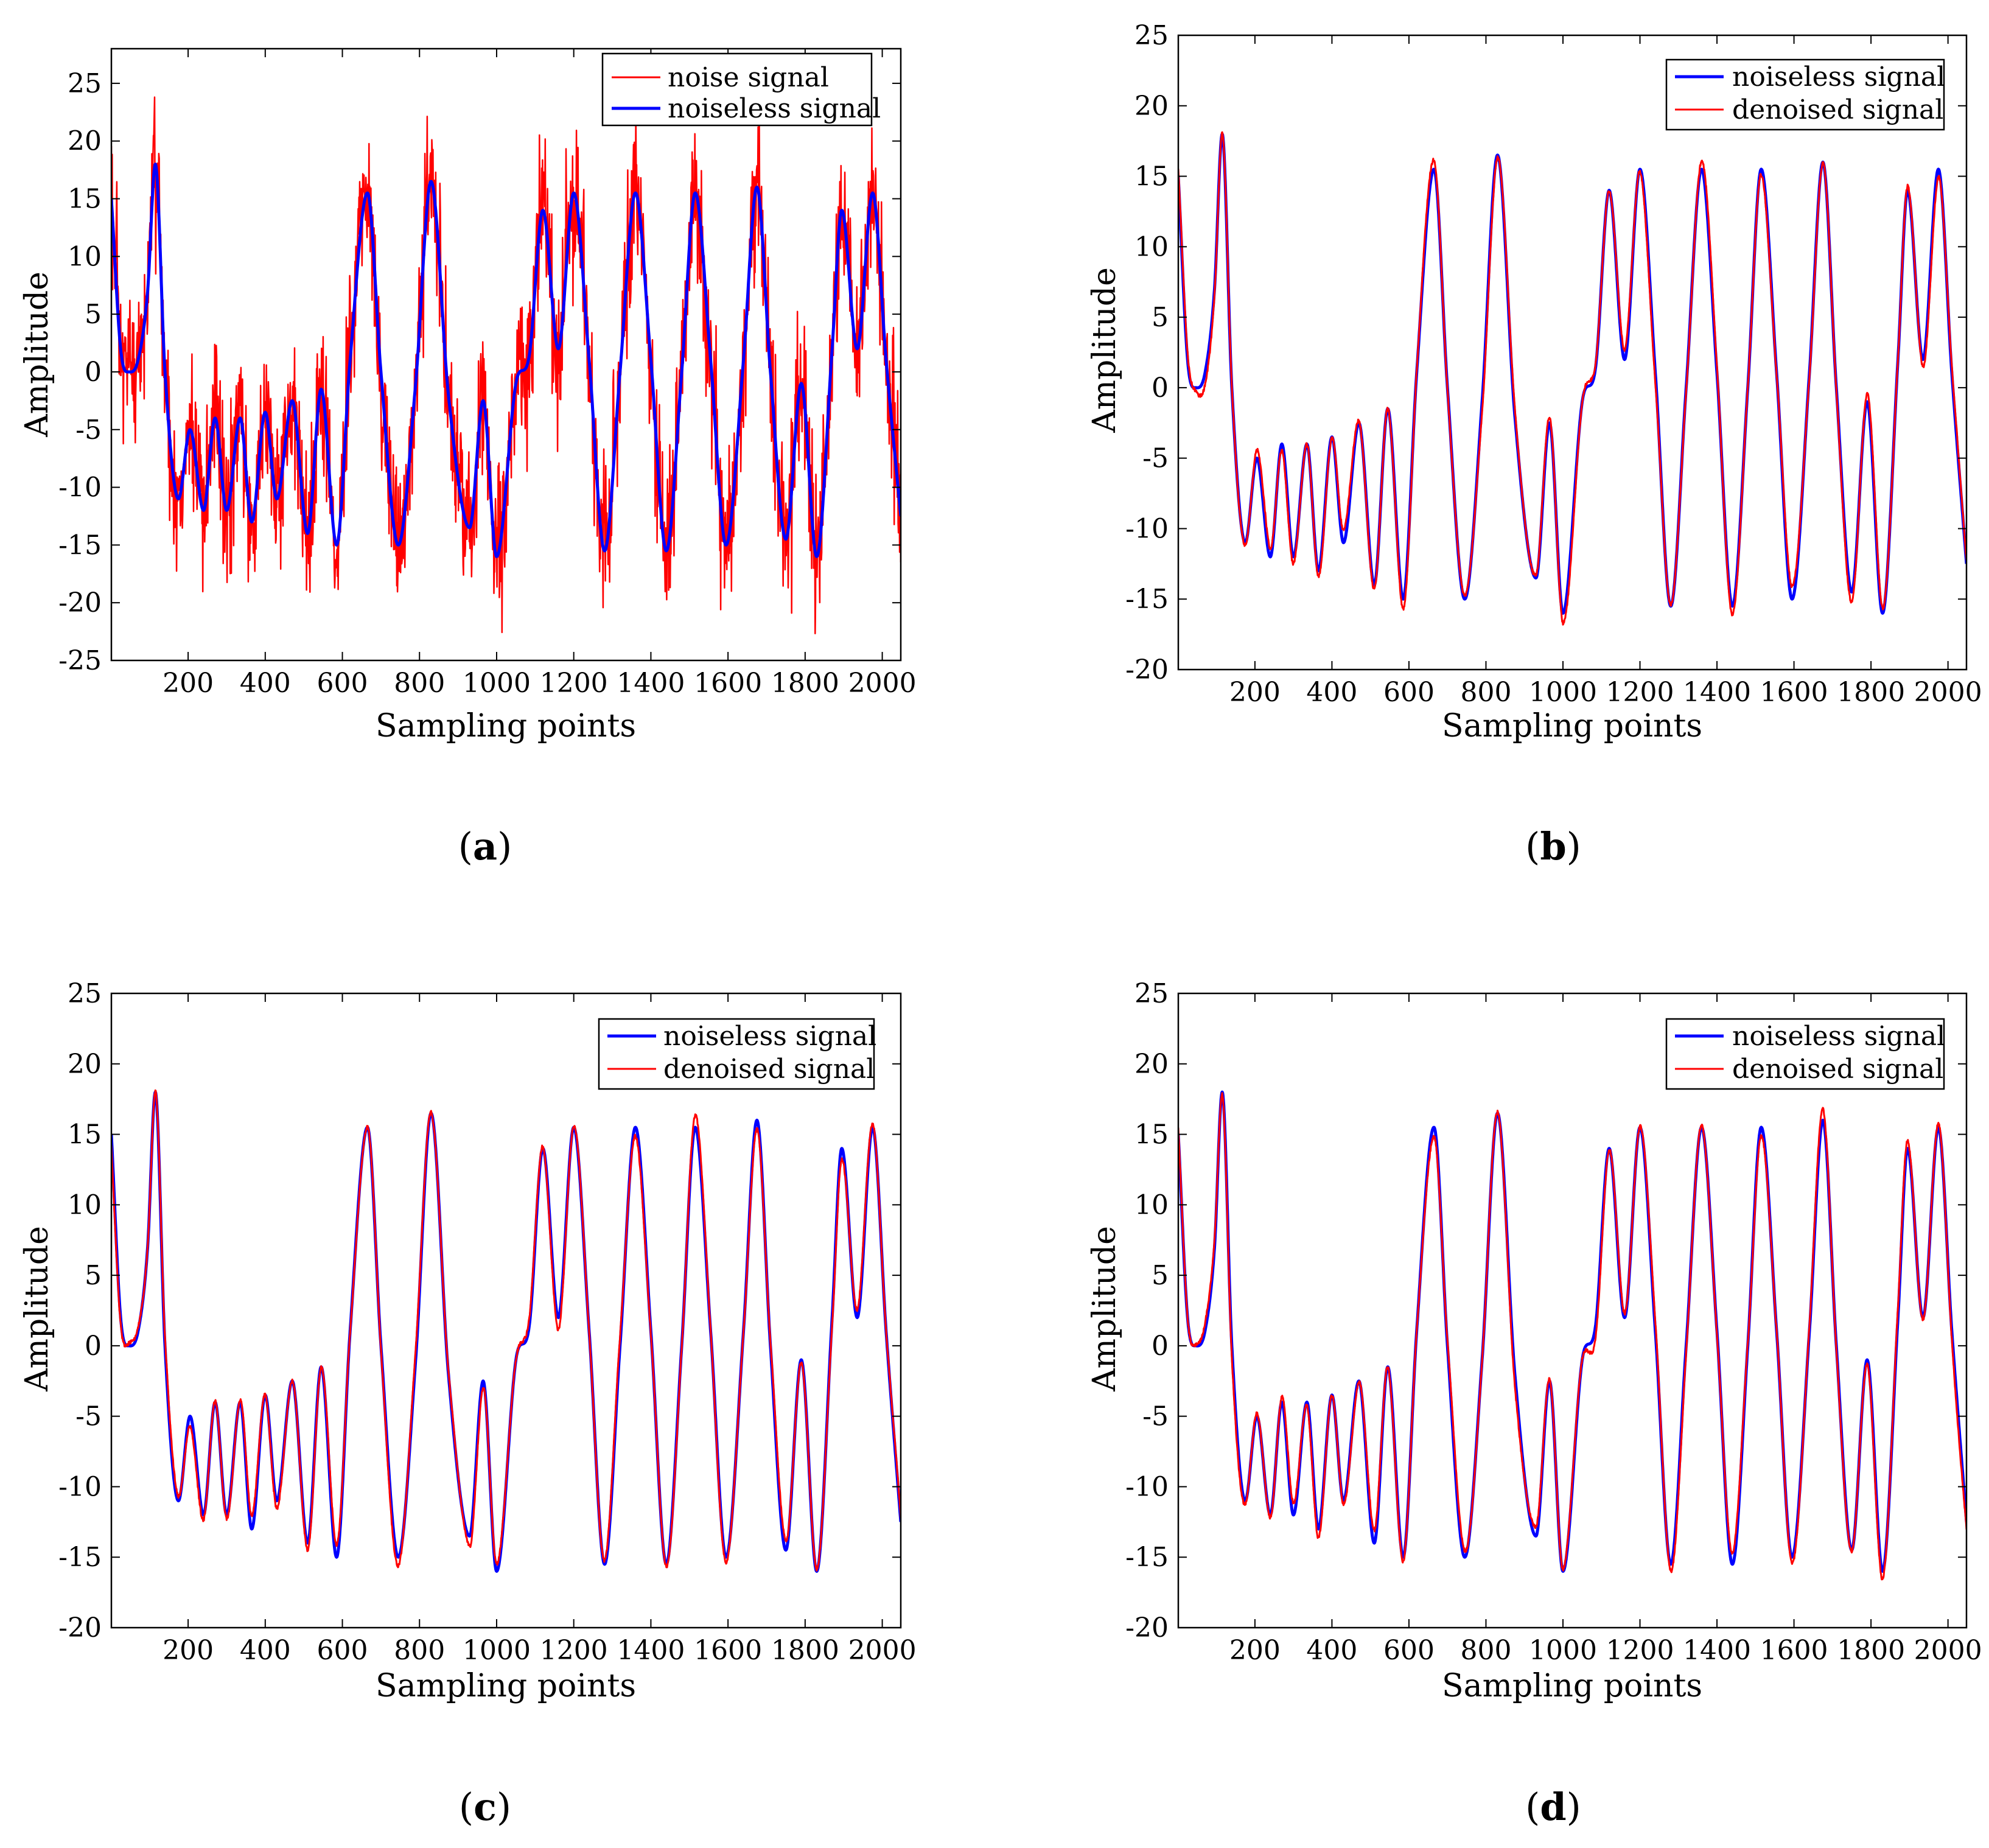  Describe the element at coordinates (497, 1650) in the screenshot. I see `x-tick-label-c: 1000` at that location.